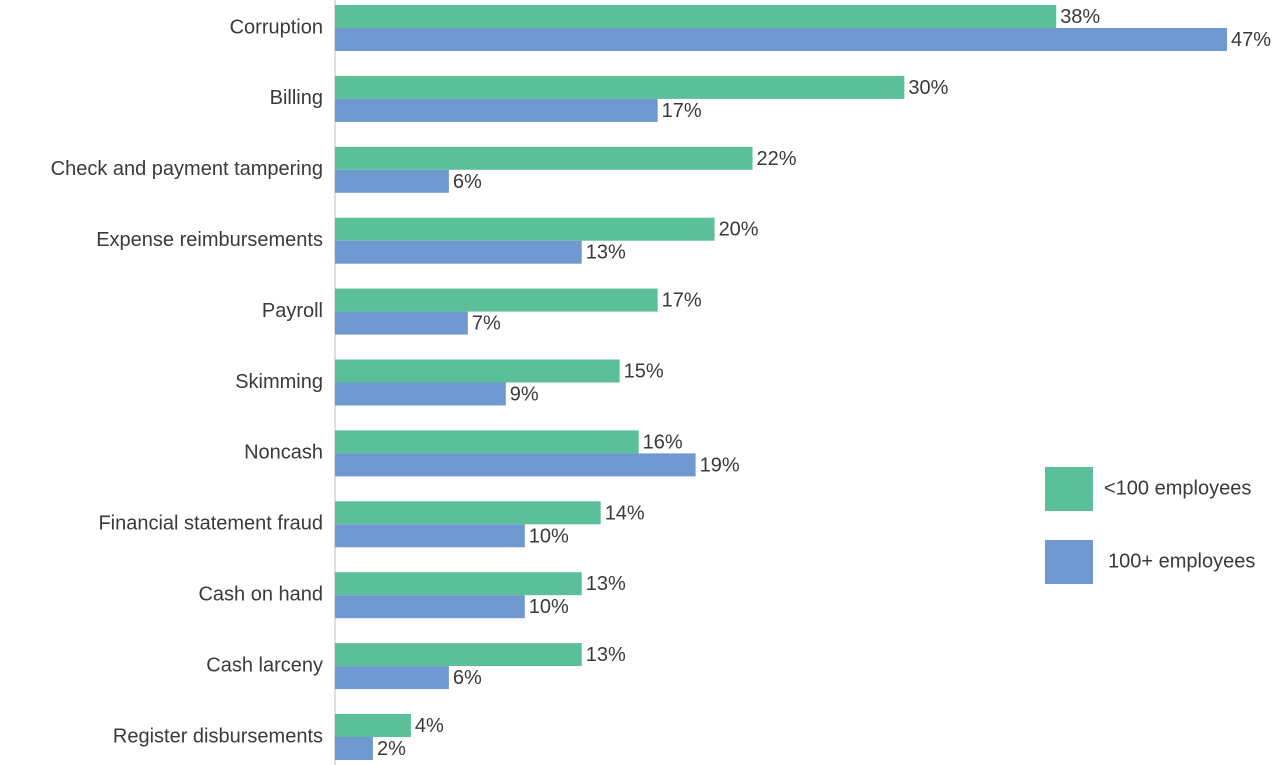  What do you see at coordinates (695, 16) in the screenshot?
I see `bar-corruption-small-orgs` at bounding box center [695, 16].